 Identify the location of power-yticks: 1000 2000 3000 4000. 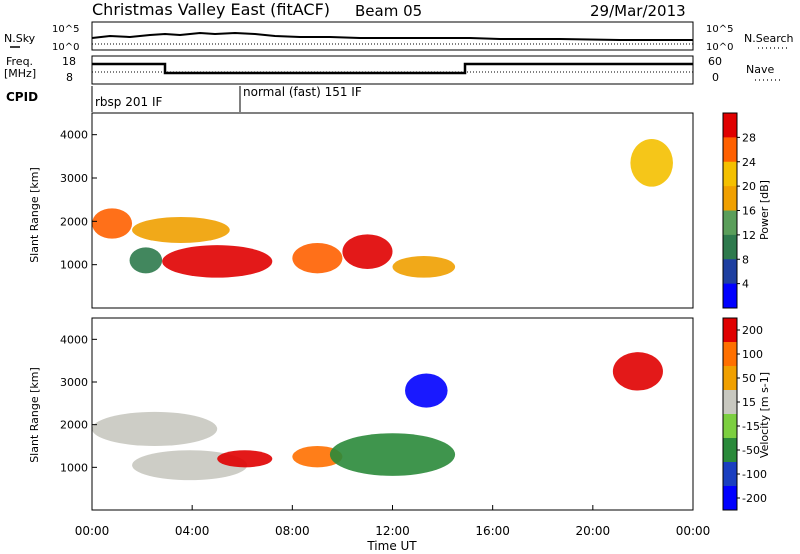
(78, 200).